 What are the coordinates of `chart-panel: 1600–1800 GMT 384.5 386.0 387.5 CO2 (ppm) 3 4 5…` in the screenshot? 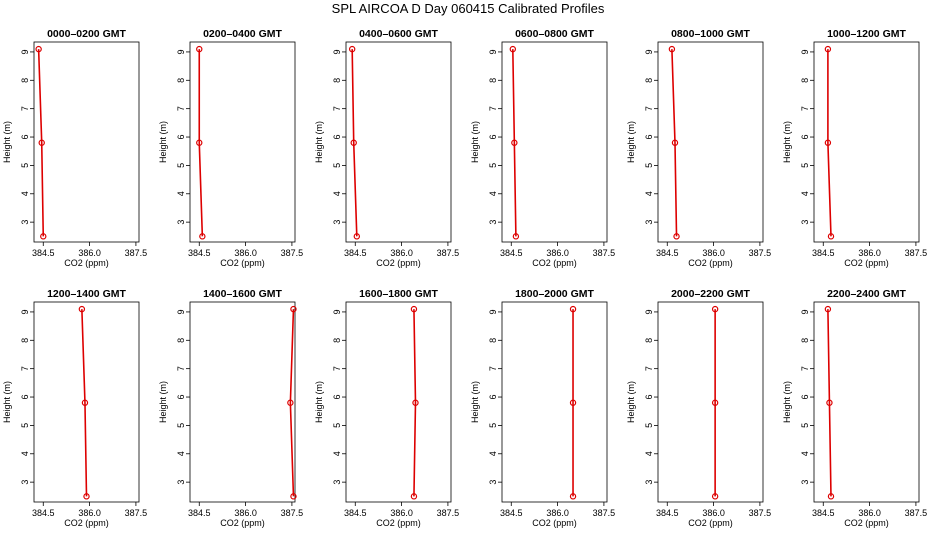 It's located at (386, 408).